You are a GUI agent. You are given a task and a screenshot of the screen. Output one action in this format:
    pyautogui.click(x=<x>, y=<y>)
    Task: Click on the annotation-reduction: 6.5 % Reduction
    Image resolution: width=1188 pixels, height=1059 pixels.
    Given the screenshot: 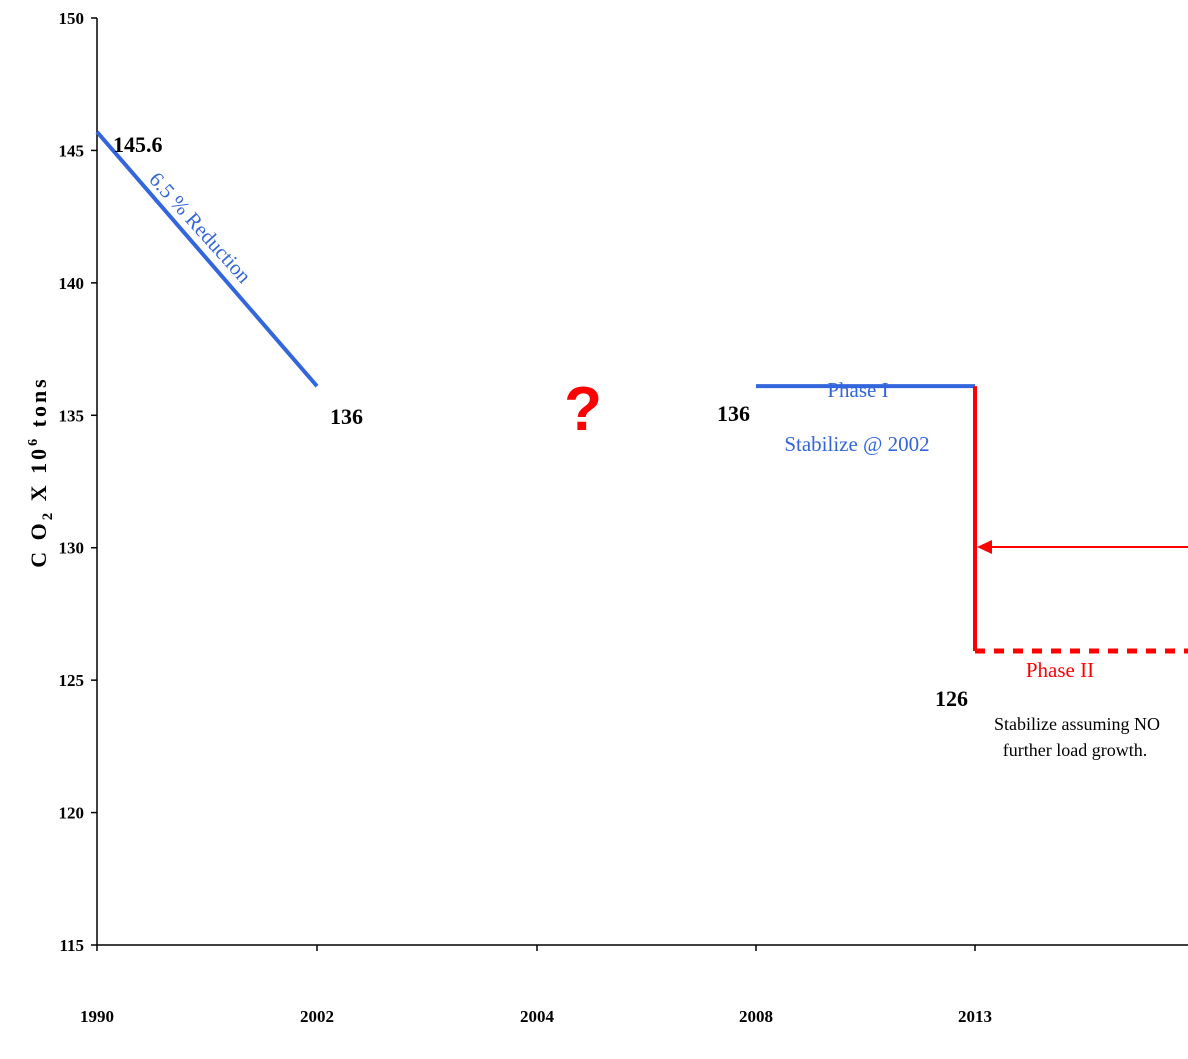 What is the action you would take?
    pyautogui.click(x=200, y=227)
    